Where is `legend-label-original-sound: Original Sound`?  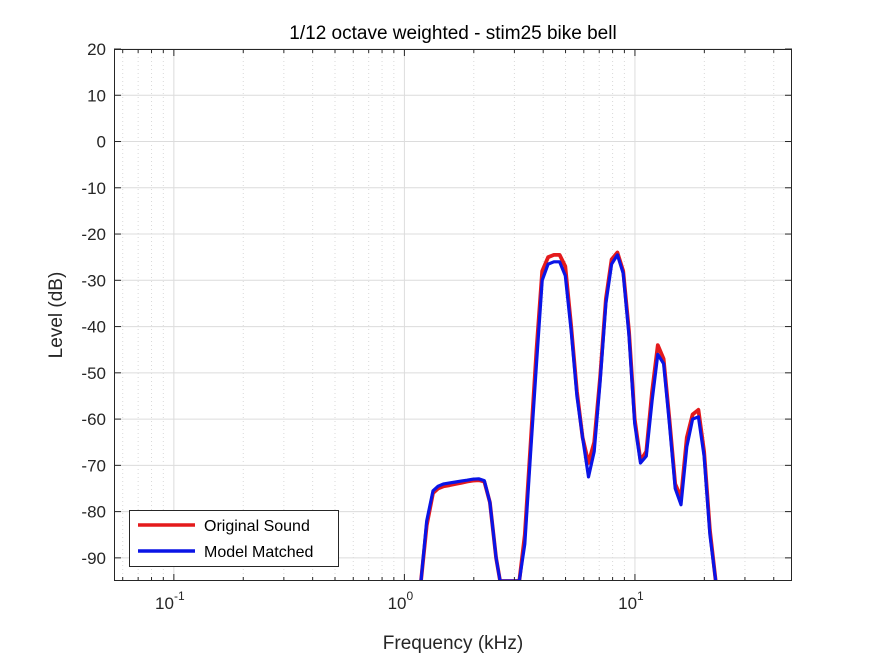 legend-label-original-sound: Original Sound is located at coordinates (257, 526).